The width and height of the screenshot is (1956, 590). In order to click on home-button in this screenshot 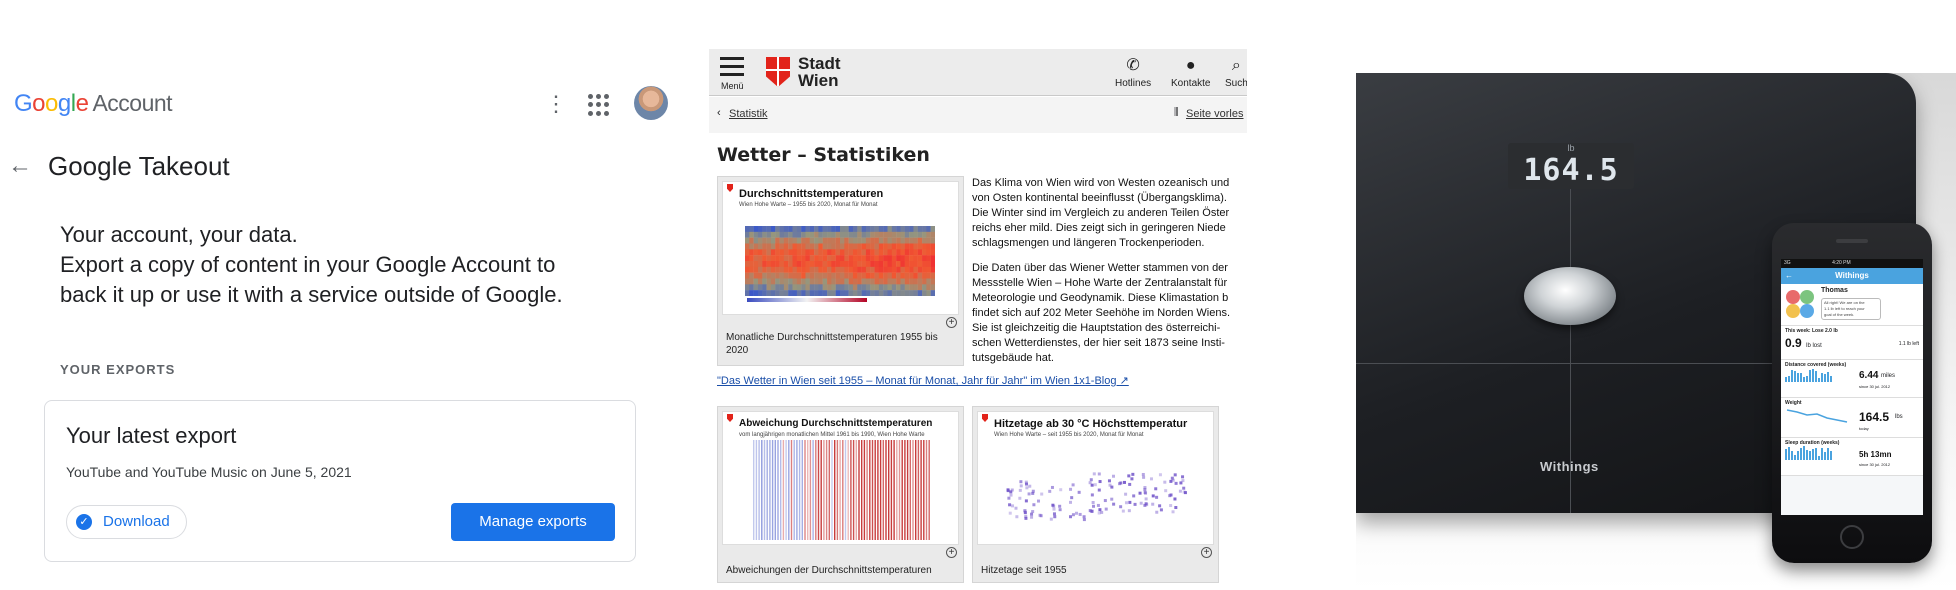, I will do `click(1852, 537)`.